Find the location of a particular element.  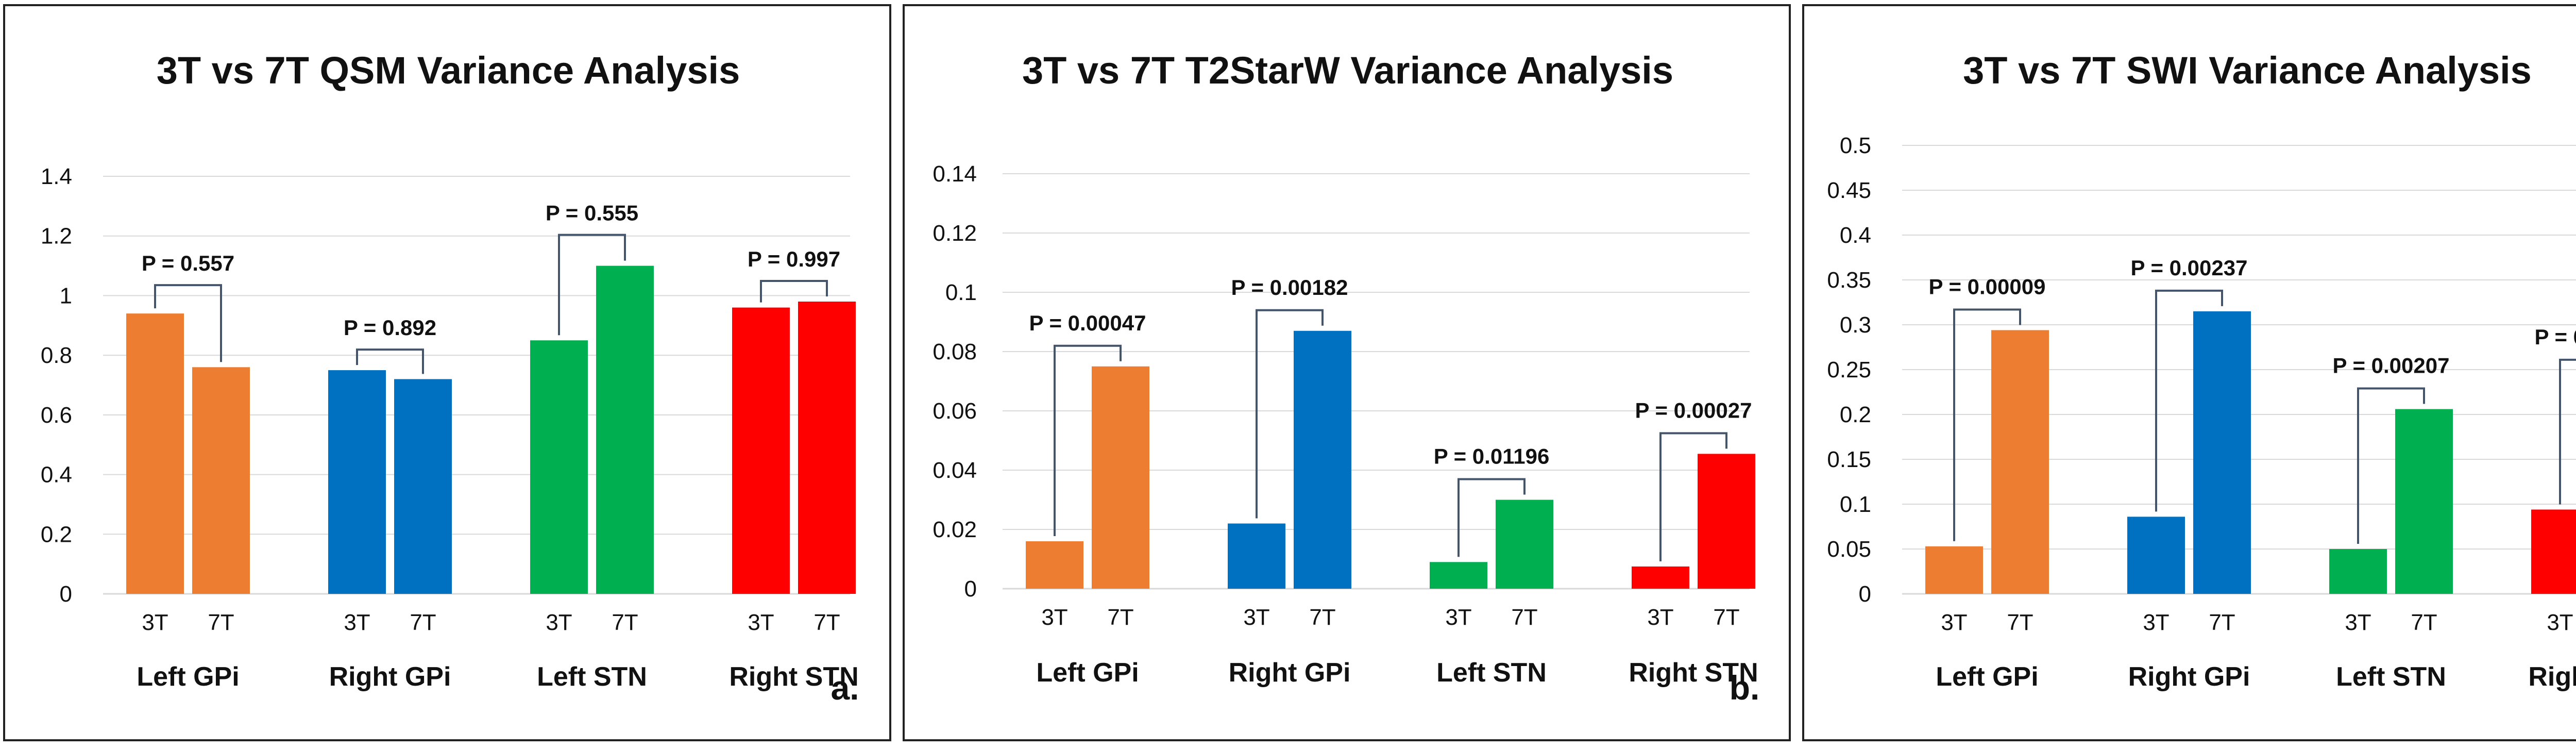

y-tick-label: 0.8 is located at coordinates (56, 355).